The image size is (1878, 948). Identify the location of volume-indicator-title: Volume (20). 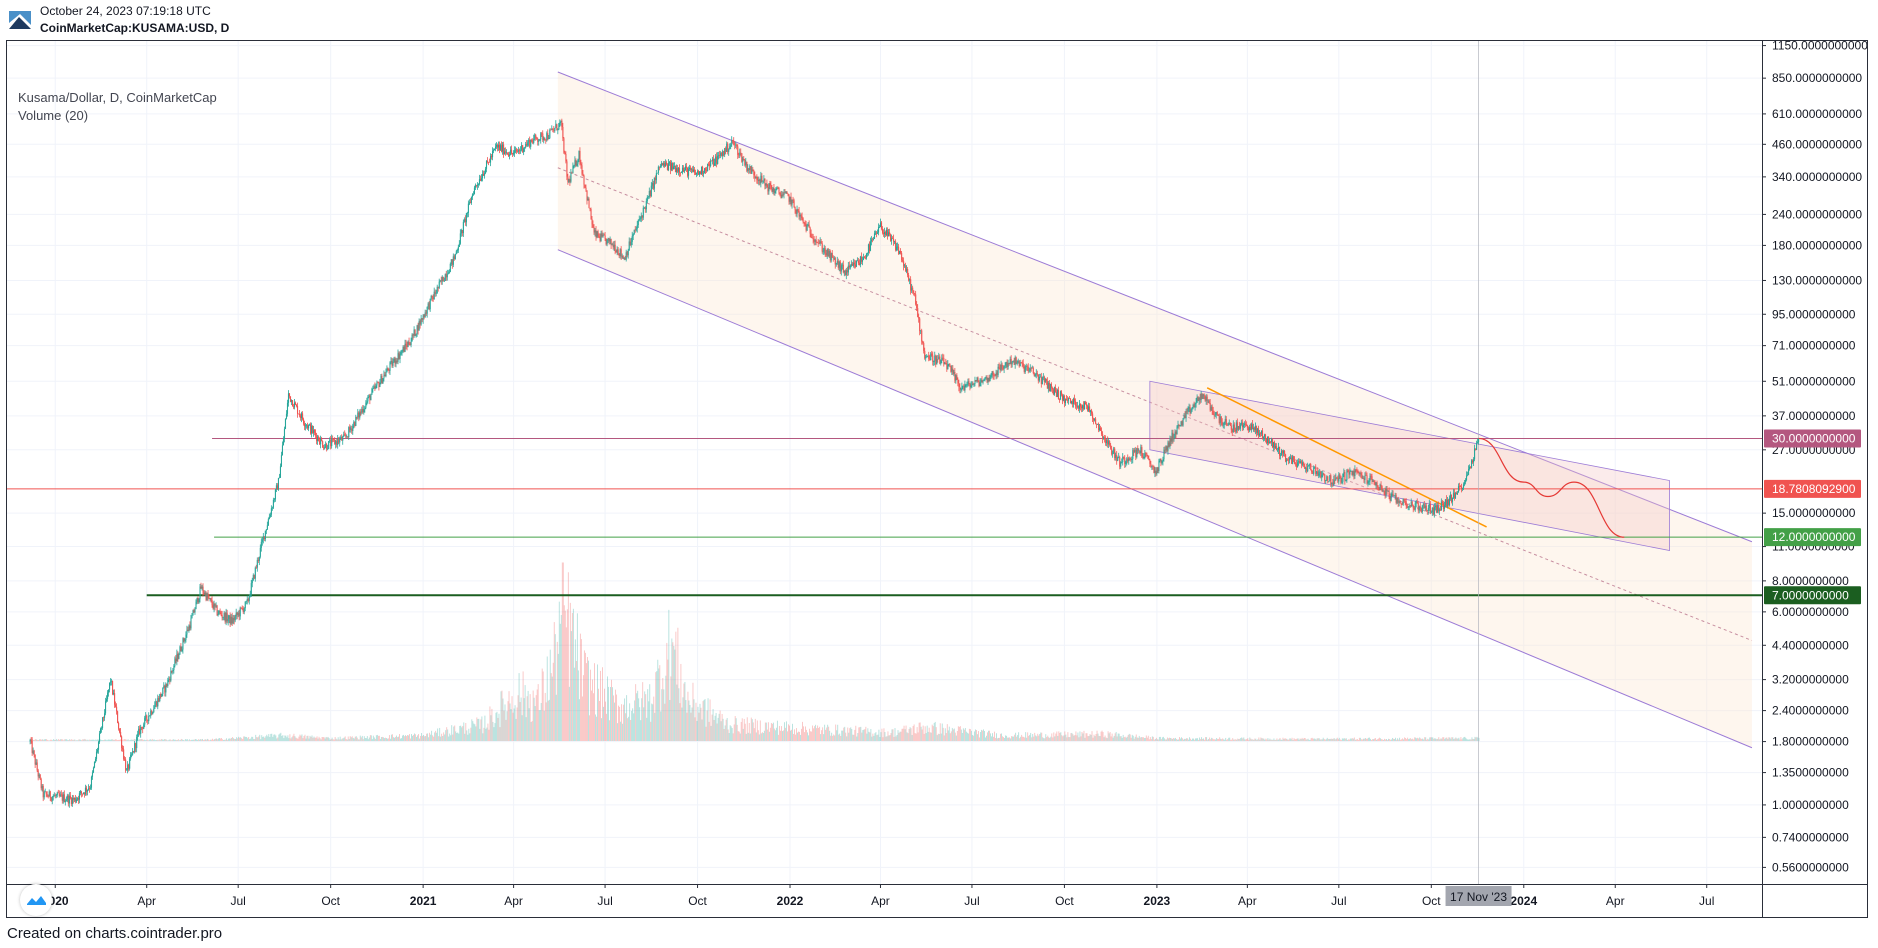
(53, 115).